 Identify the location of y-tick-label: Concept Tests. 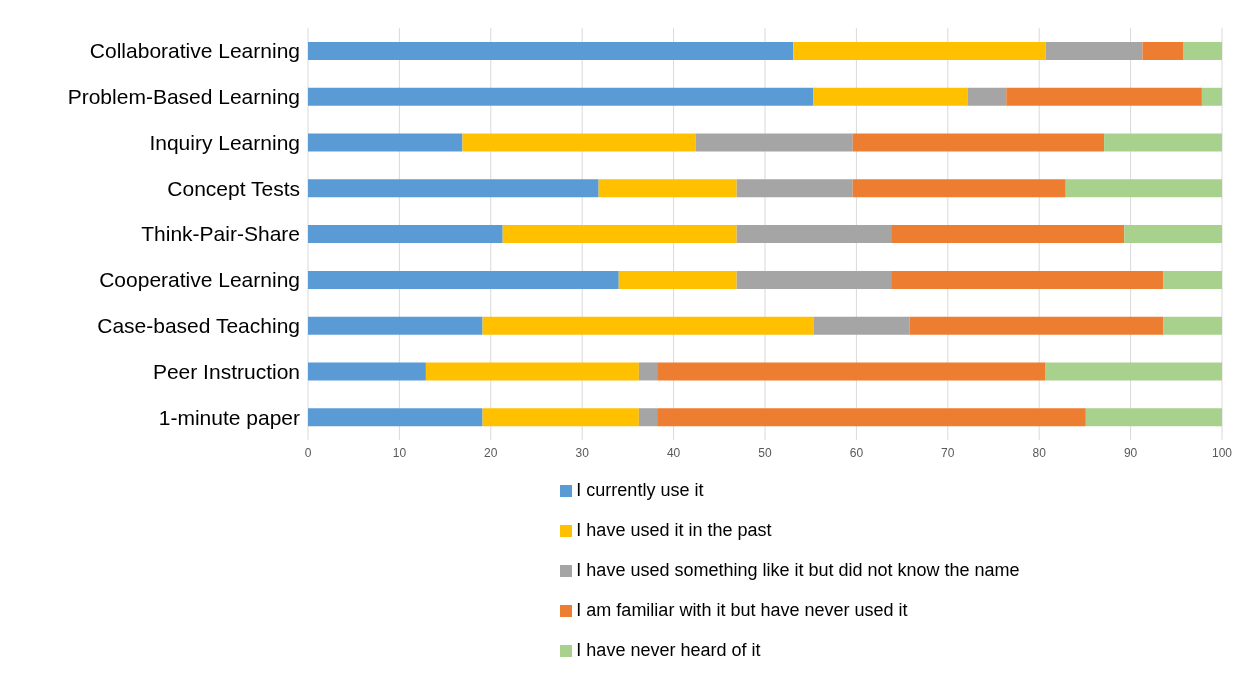
(233, 188).